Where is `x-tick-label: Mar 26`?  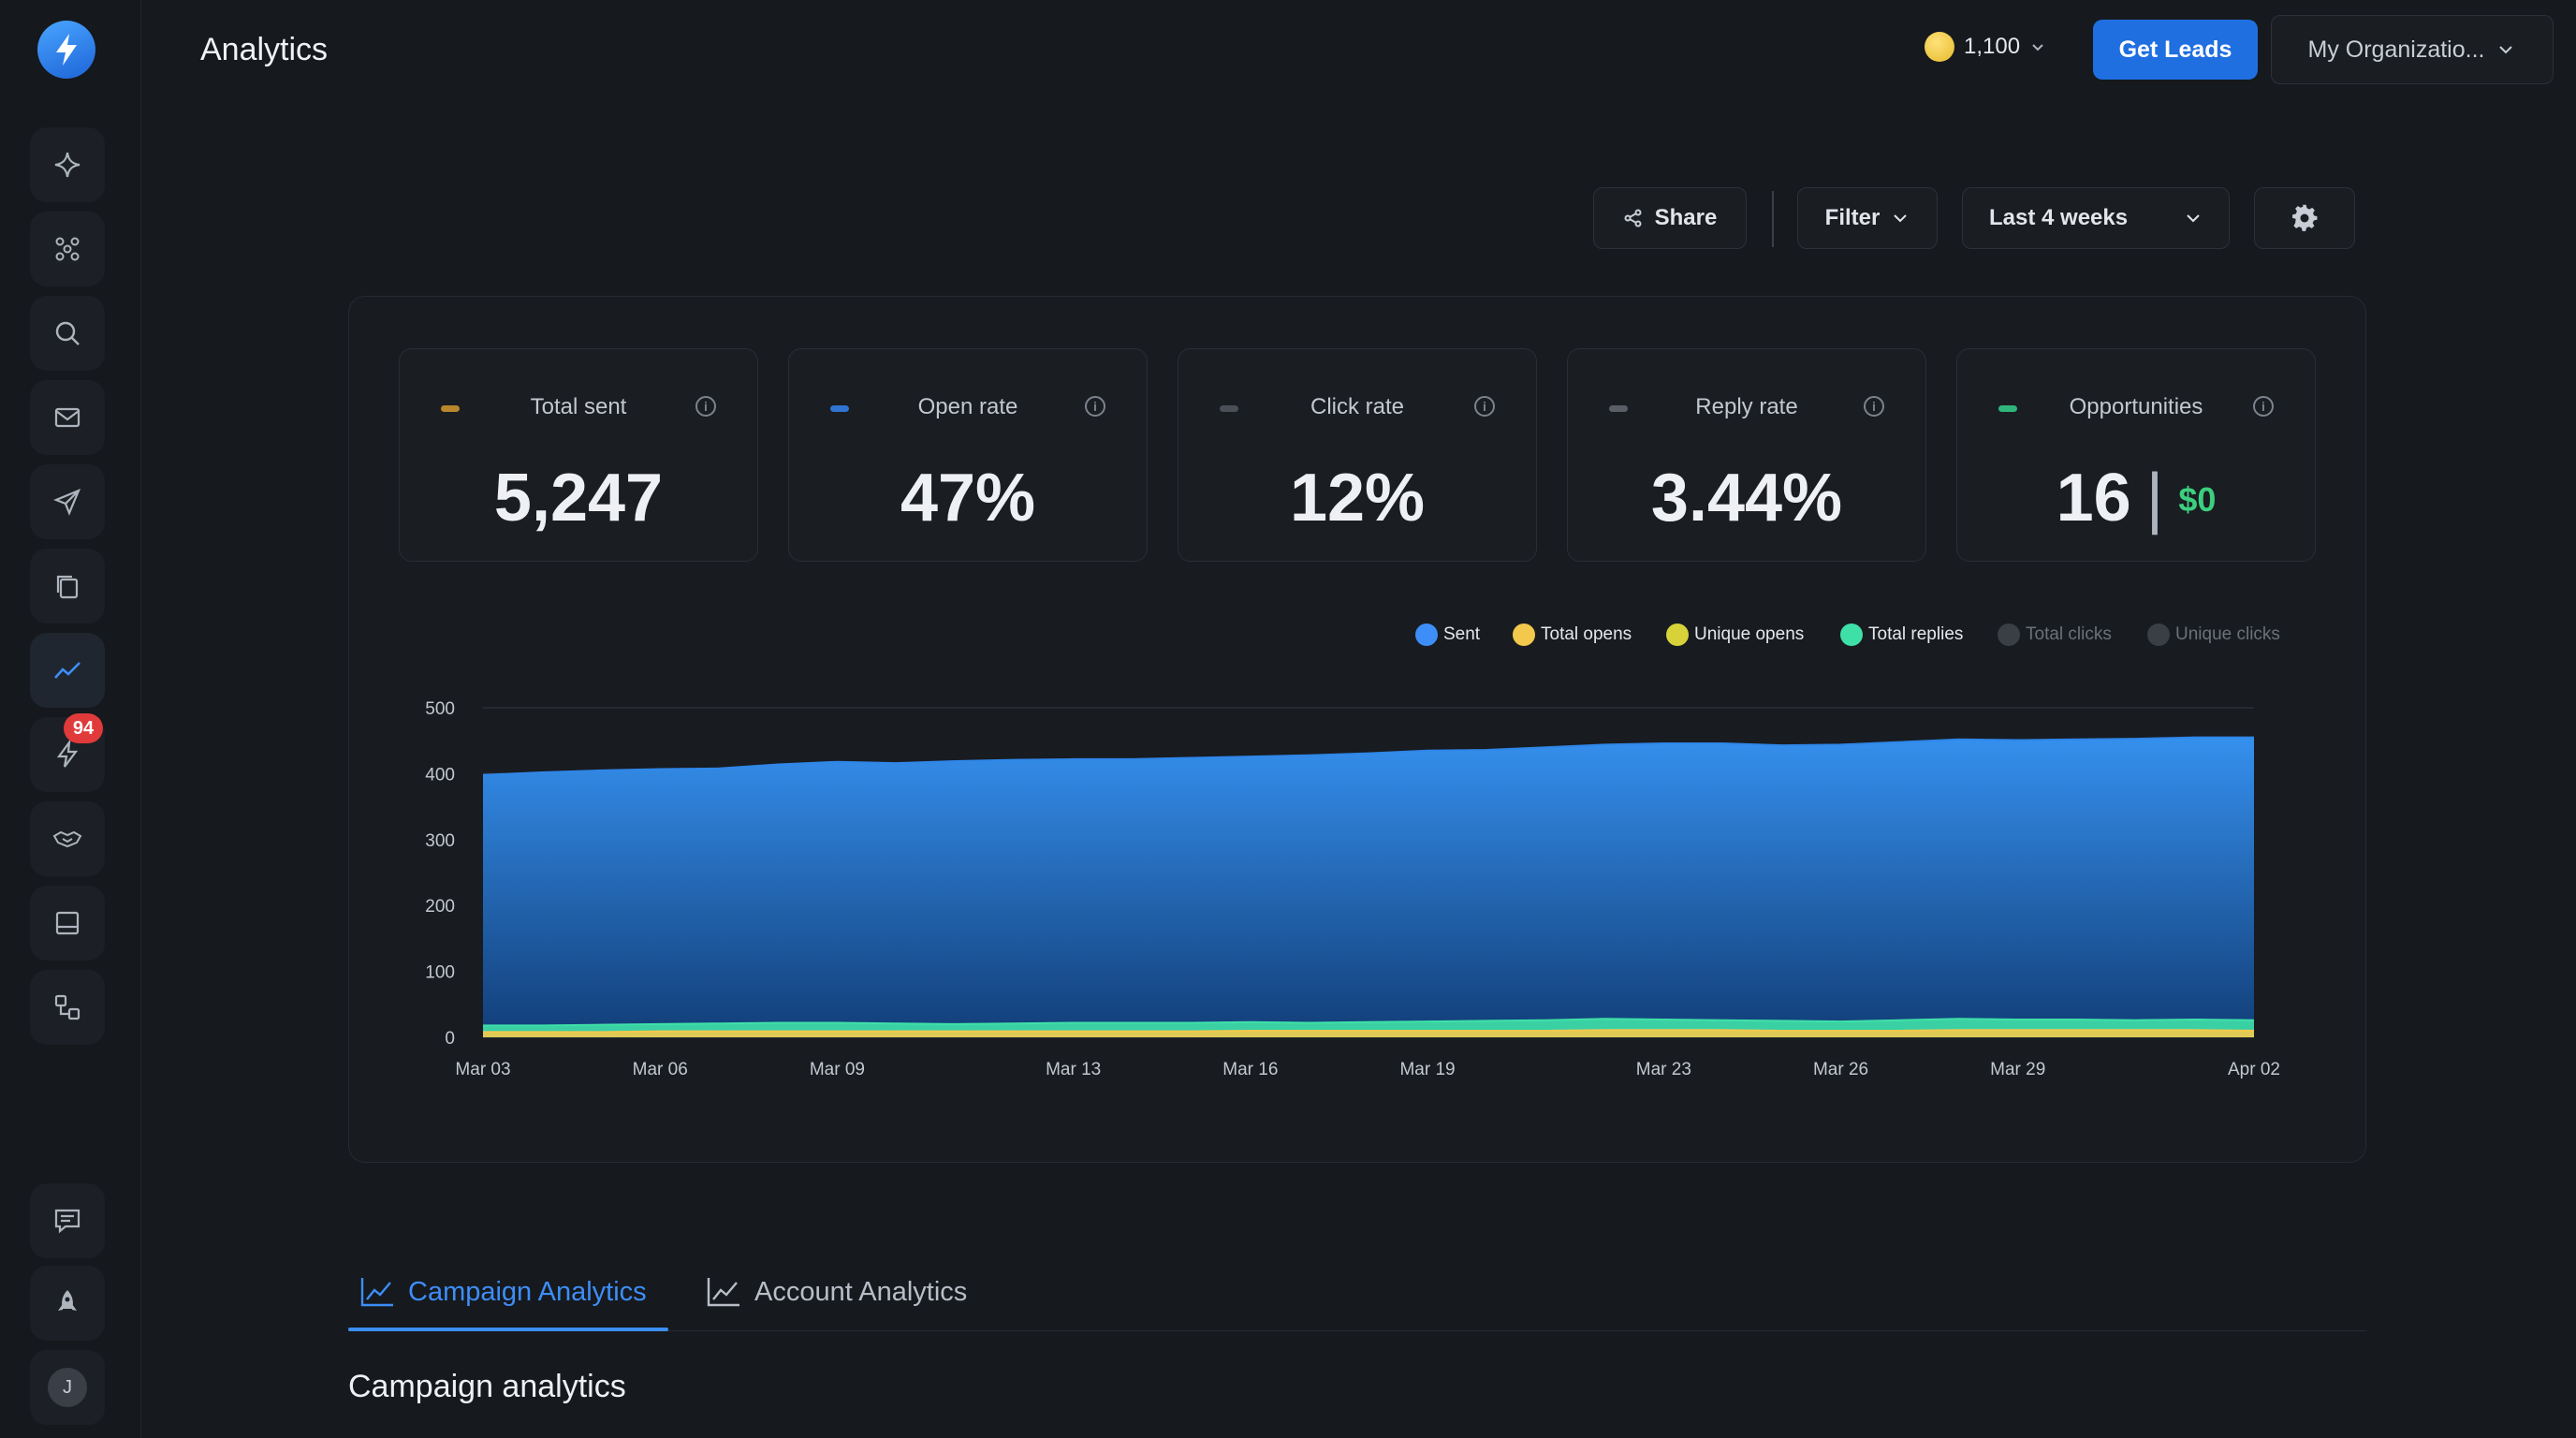
x-tick-label: Mar 26 is located at coordinates (1840, 1069).